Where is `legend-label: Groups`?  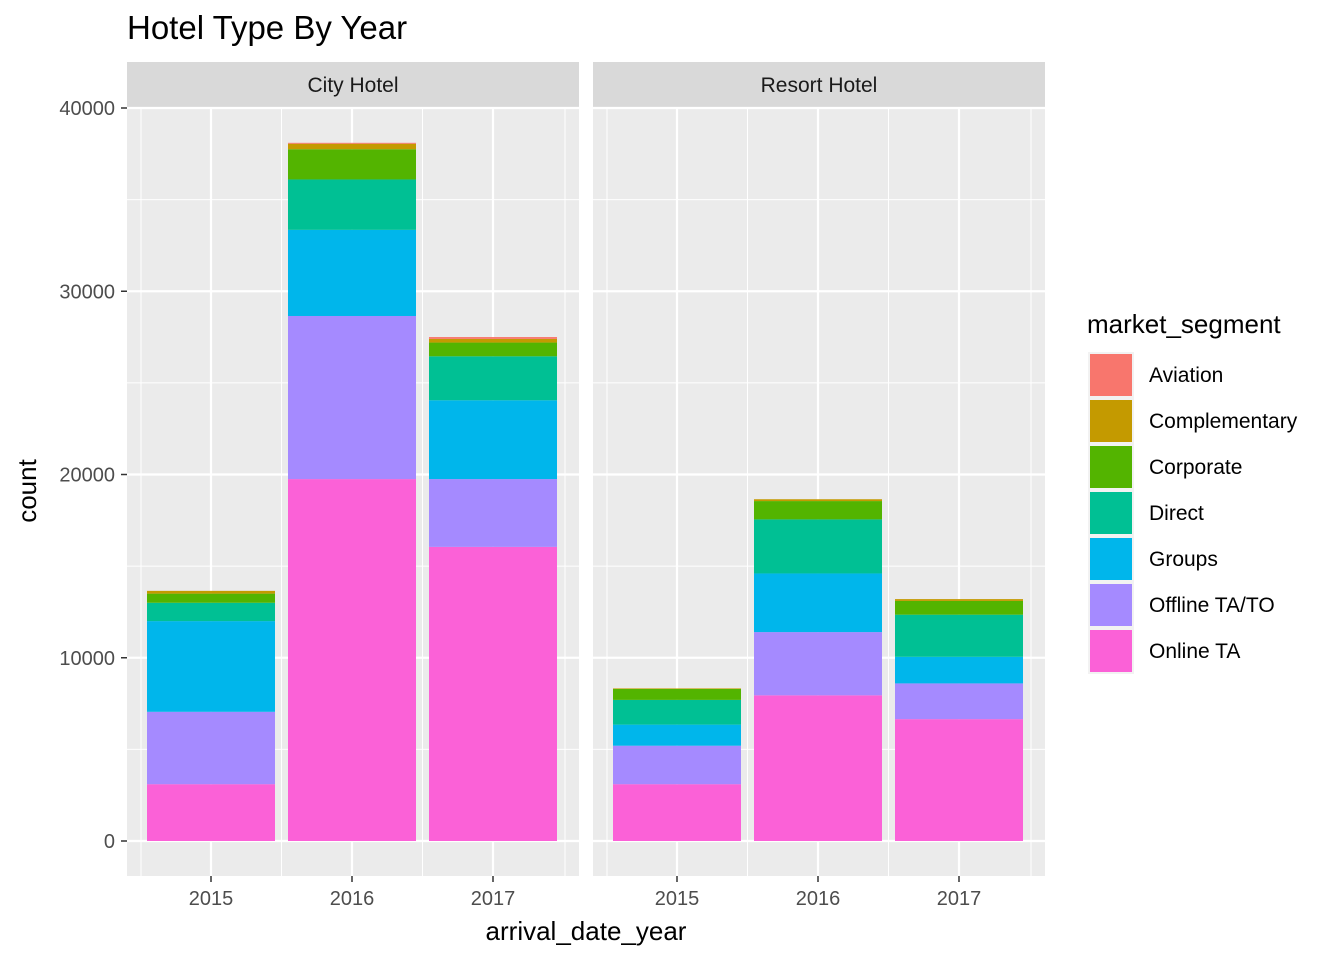
legend-label: Groups is located at coordinates (1183, 559).